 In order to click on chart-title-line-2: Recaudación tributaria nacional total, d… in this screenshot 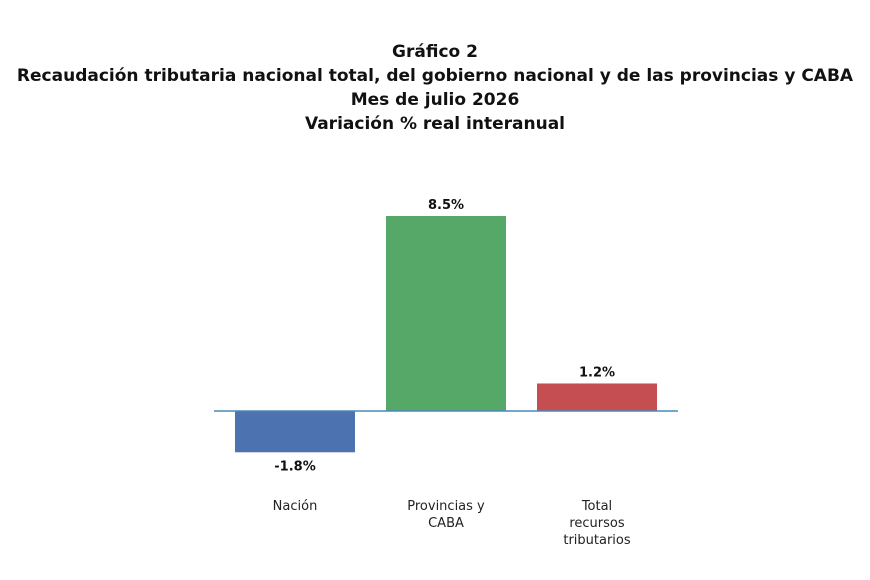, I will do `click(435, 76)`.